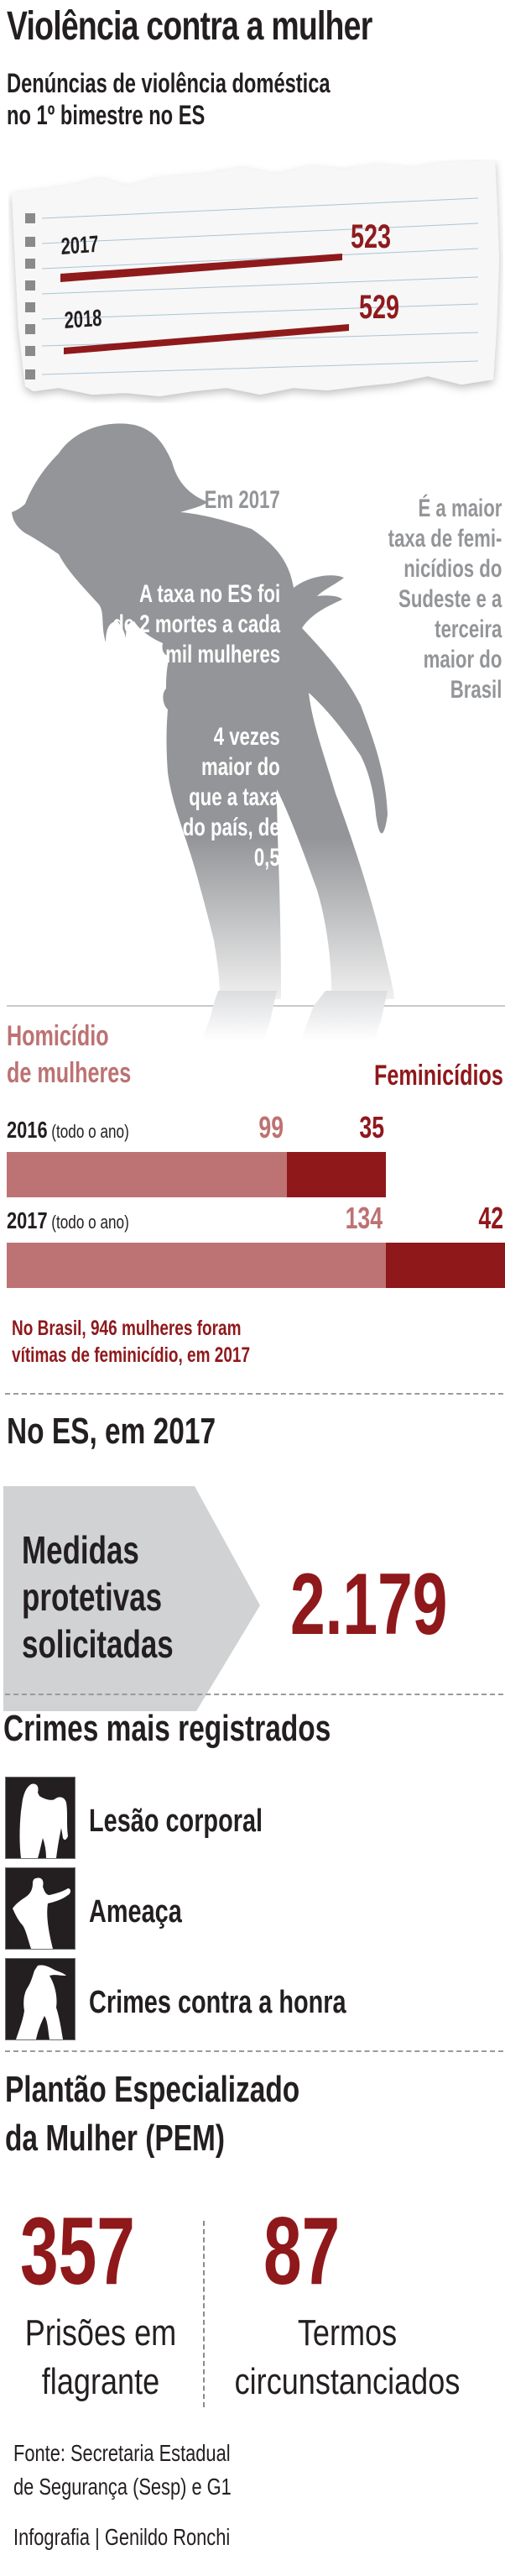 This screenshot has width=505, height=2576. What do you see at coordinates (240, 767) in the screenshot?
I see `vezes-line-2: maior do` at bounding box center [240, 767].